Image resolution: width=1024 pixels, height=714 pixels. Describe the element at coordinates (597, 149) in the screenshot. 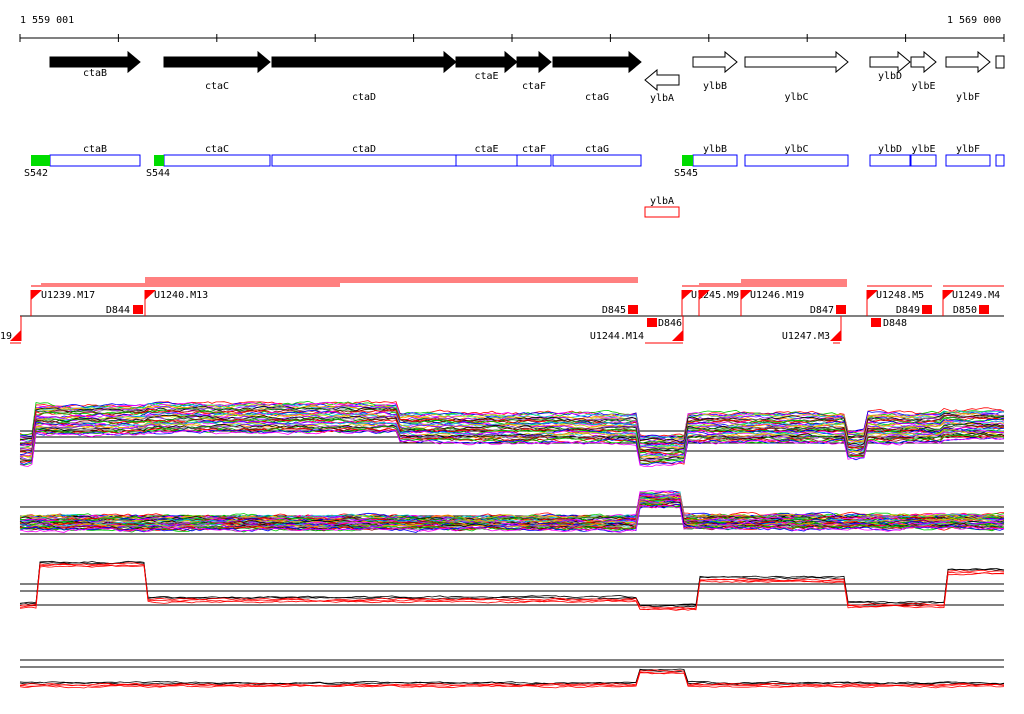

I see `operon-label-ctaG: ctaG` at that location.